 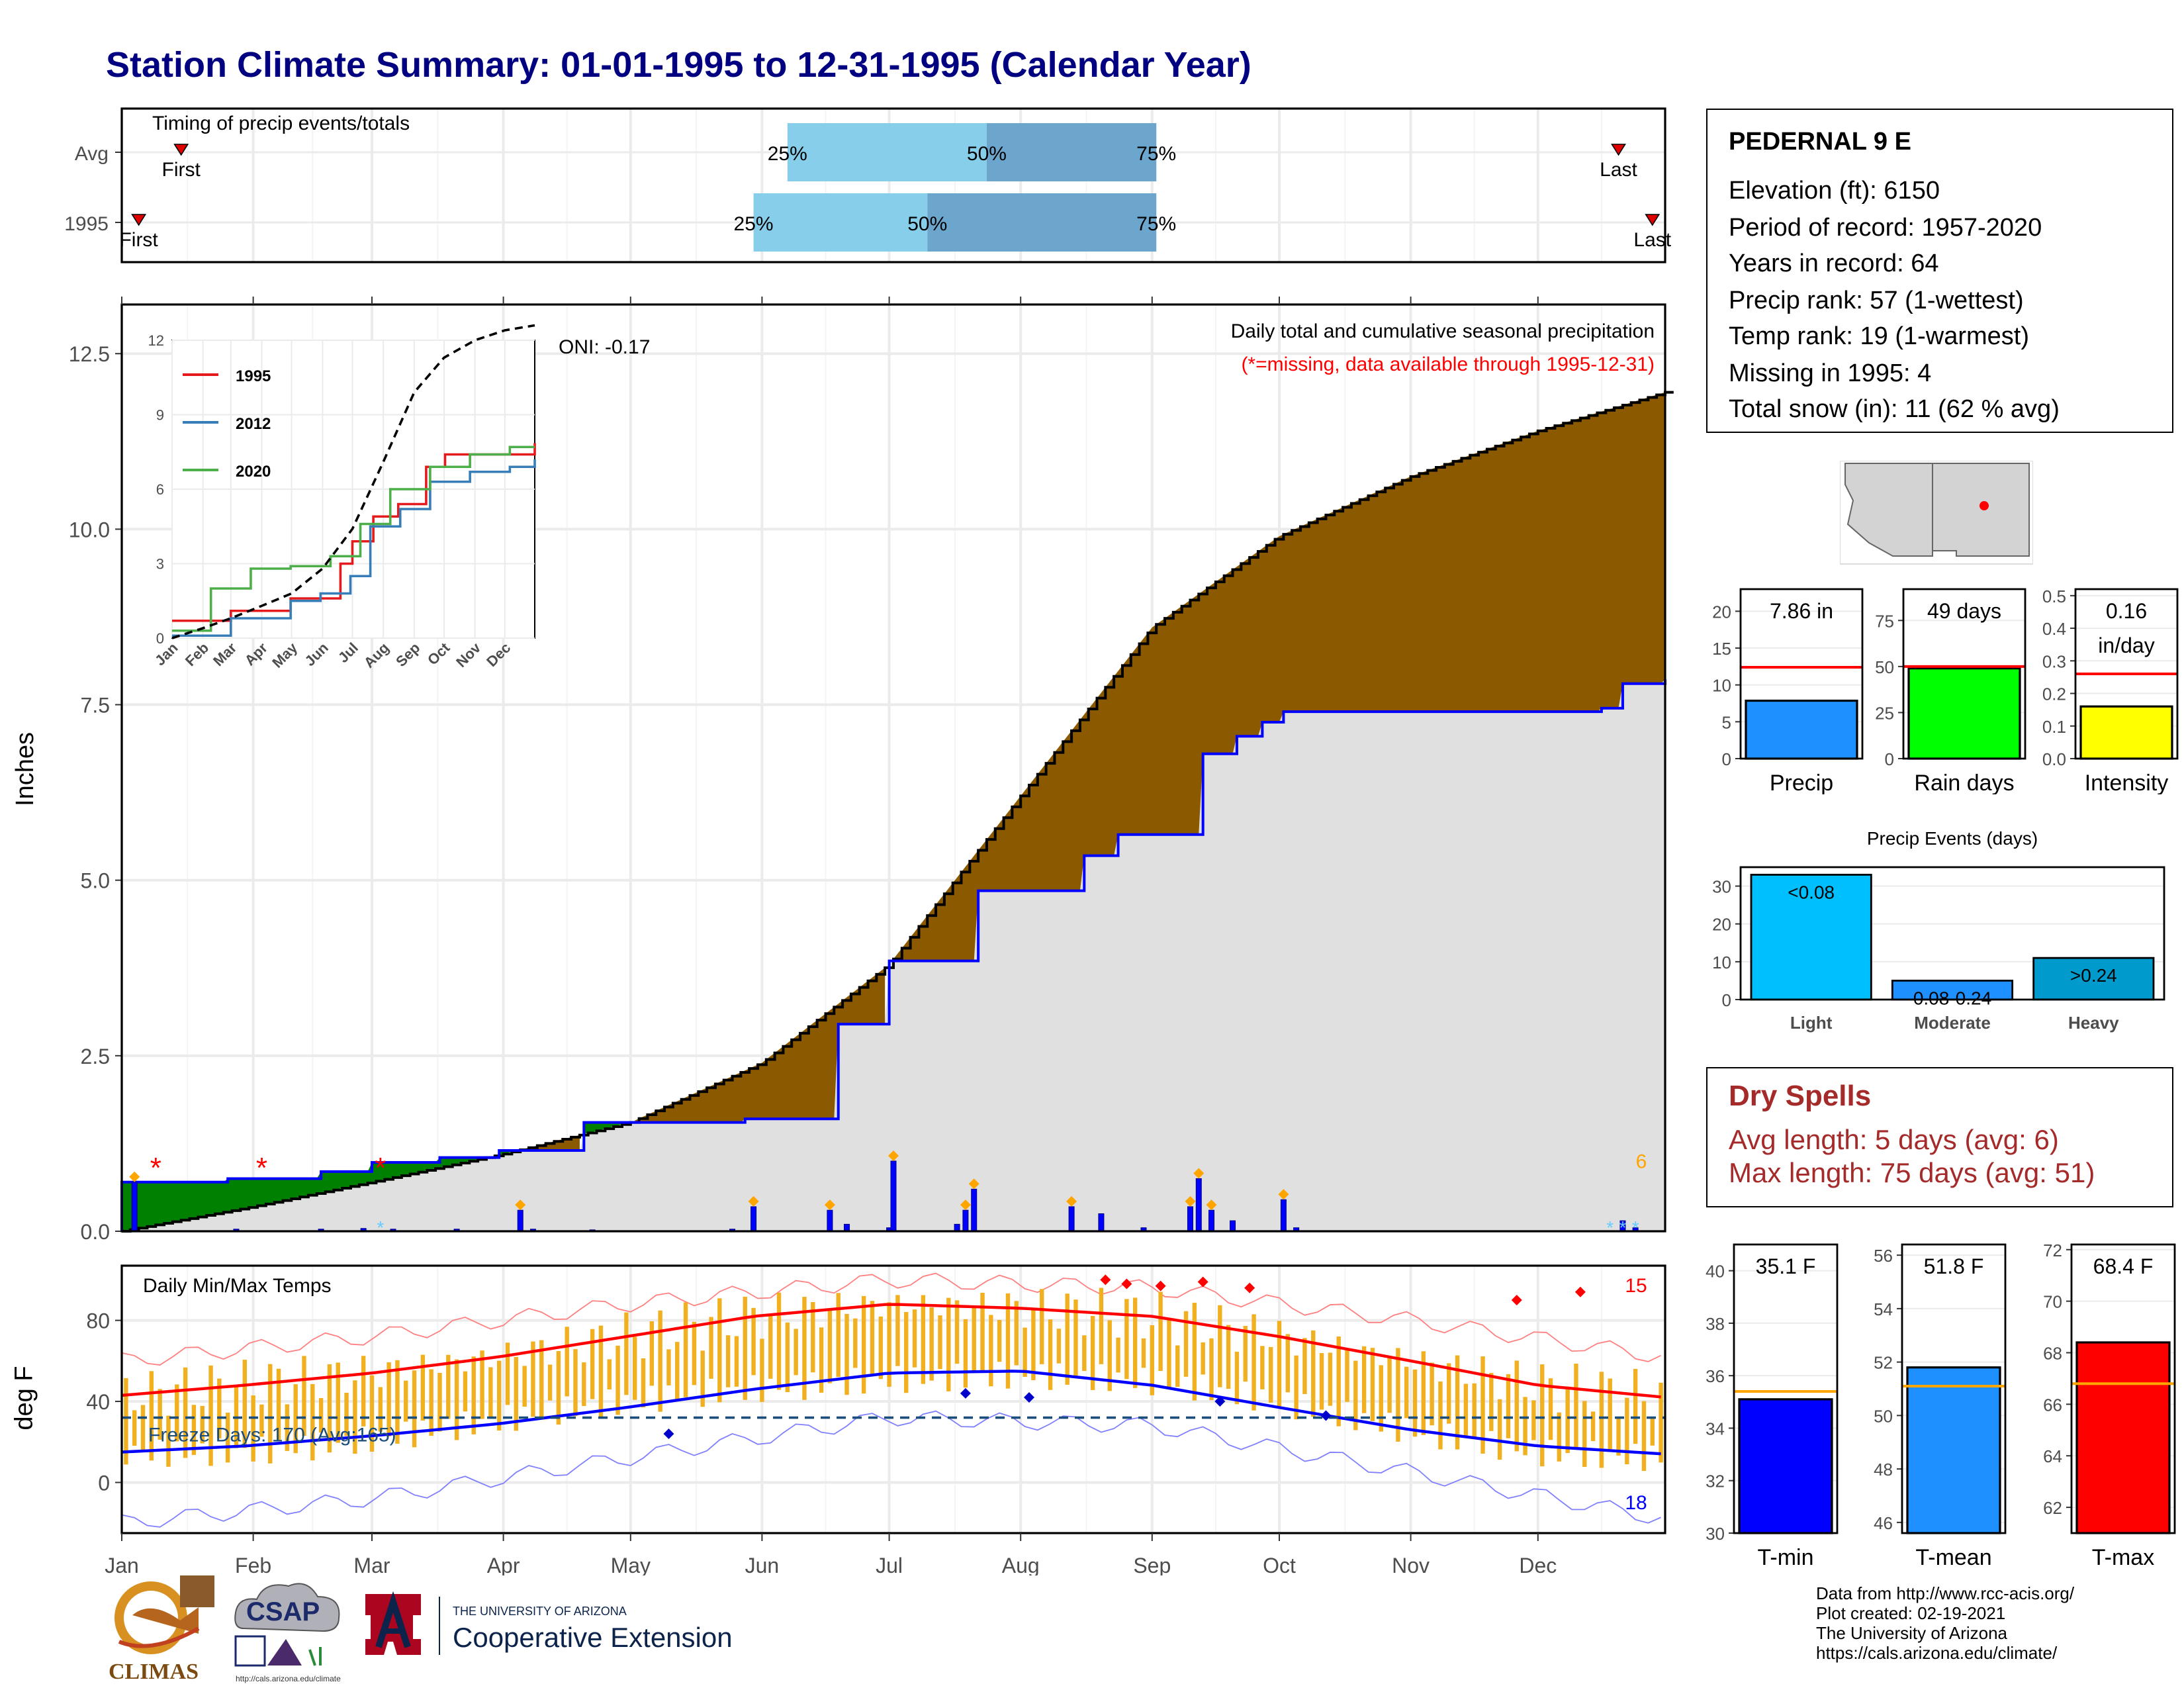 What do you see at coordinates (631, 1564) in the screenshot?
I see `month-axis-label: May` at bounding box center [631, 1564].